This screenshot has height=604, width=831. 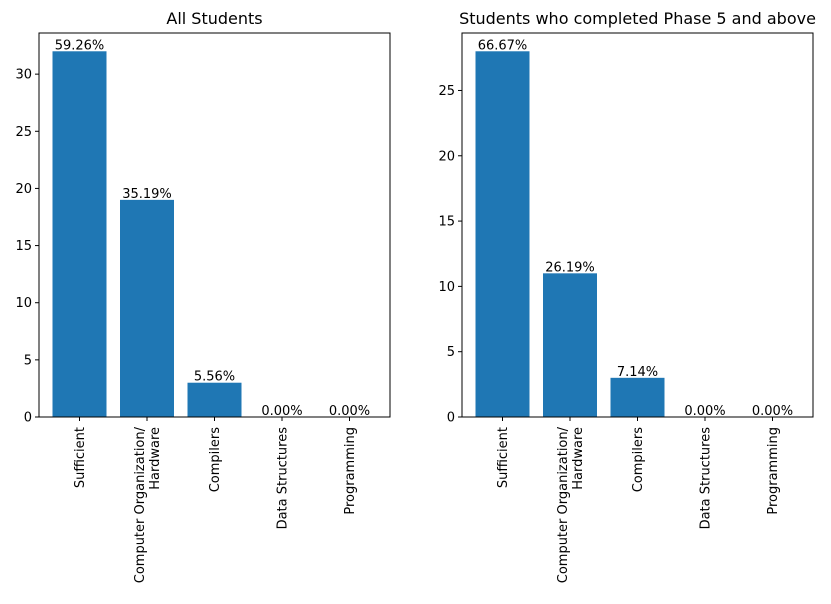 What do you see at coordinates (637, 18) in the screenshot?
I see `chart-title: Students who completed Phase 5 and above` at bounding box center [637, 18].